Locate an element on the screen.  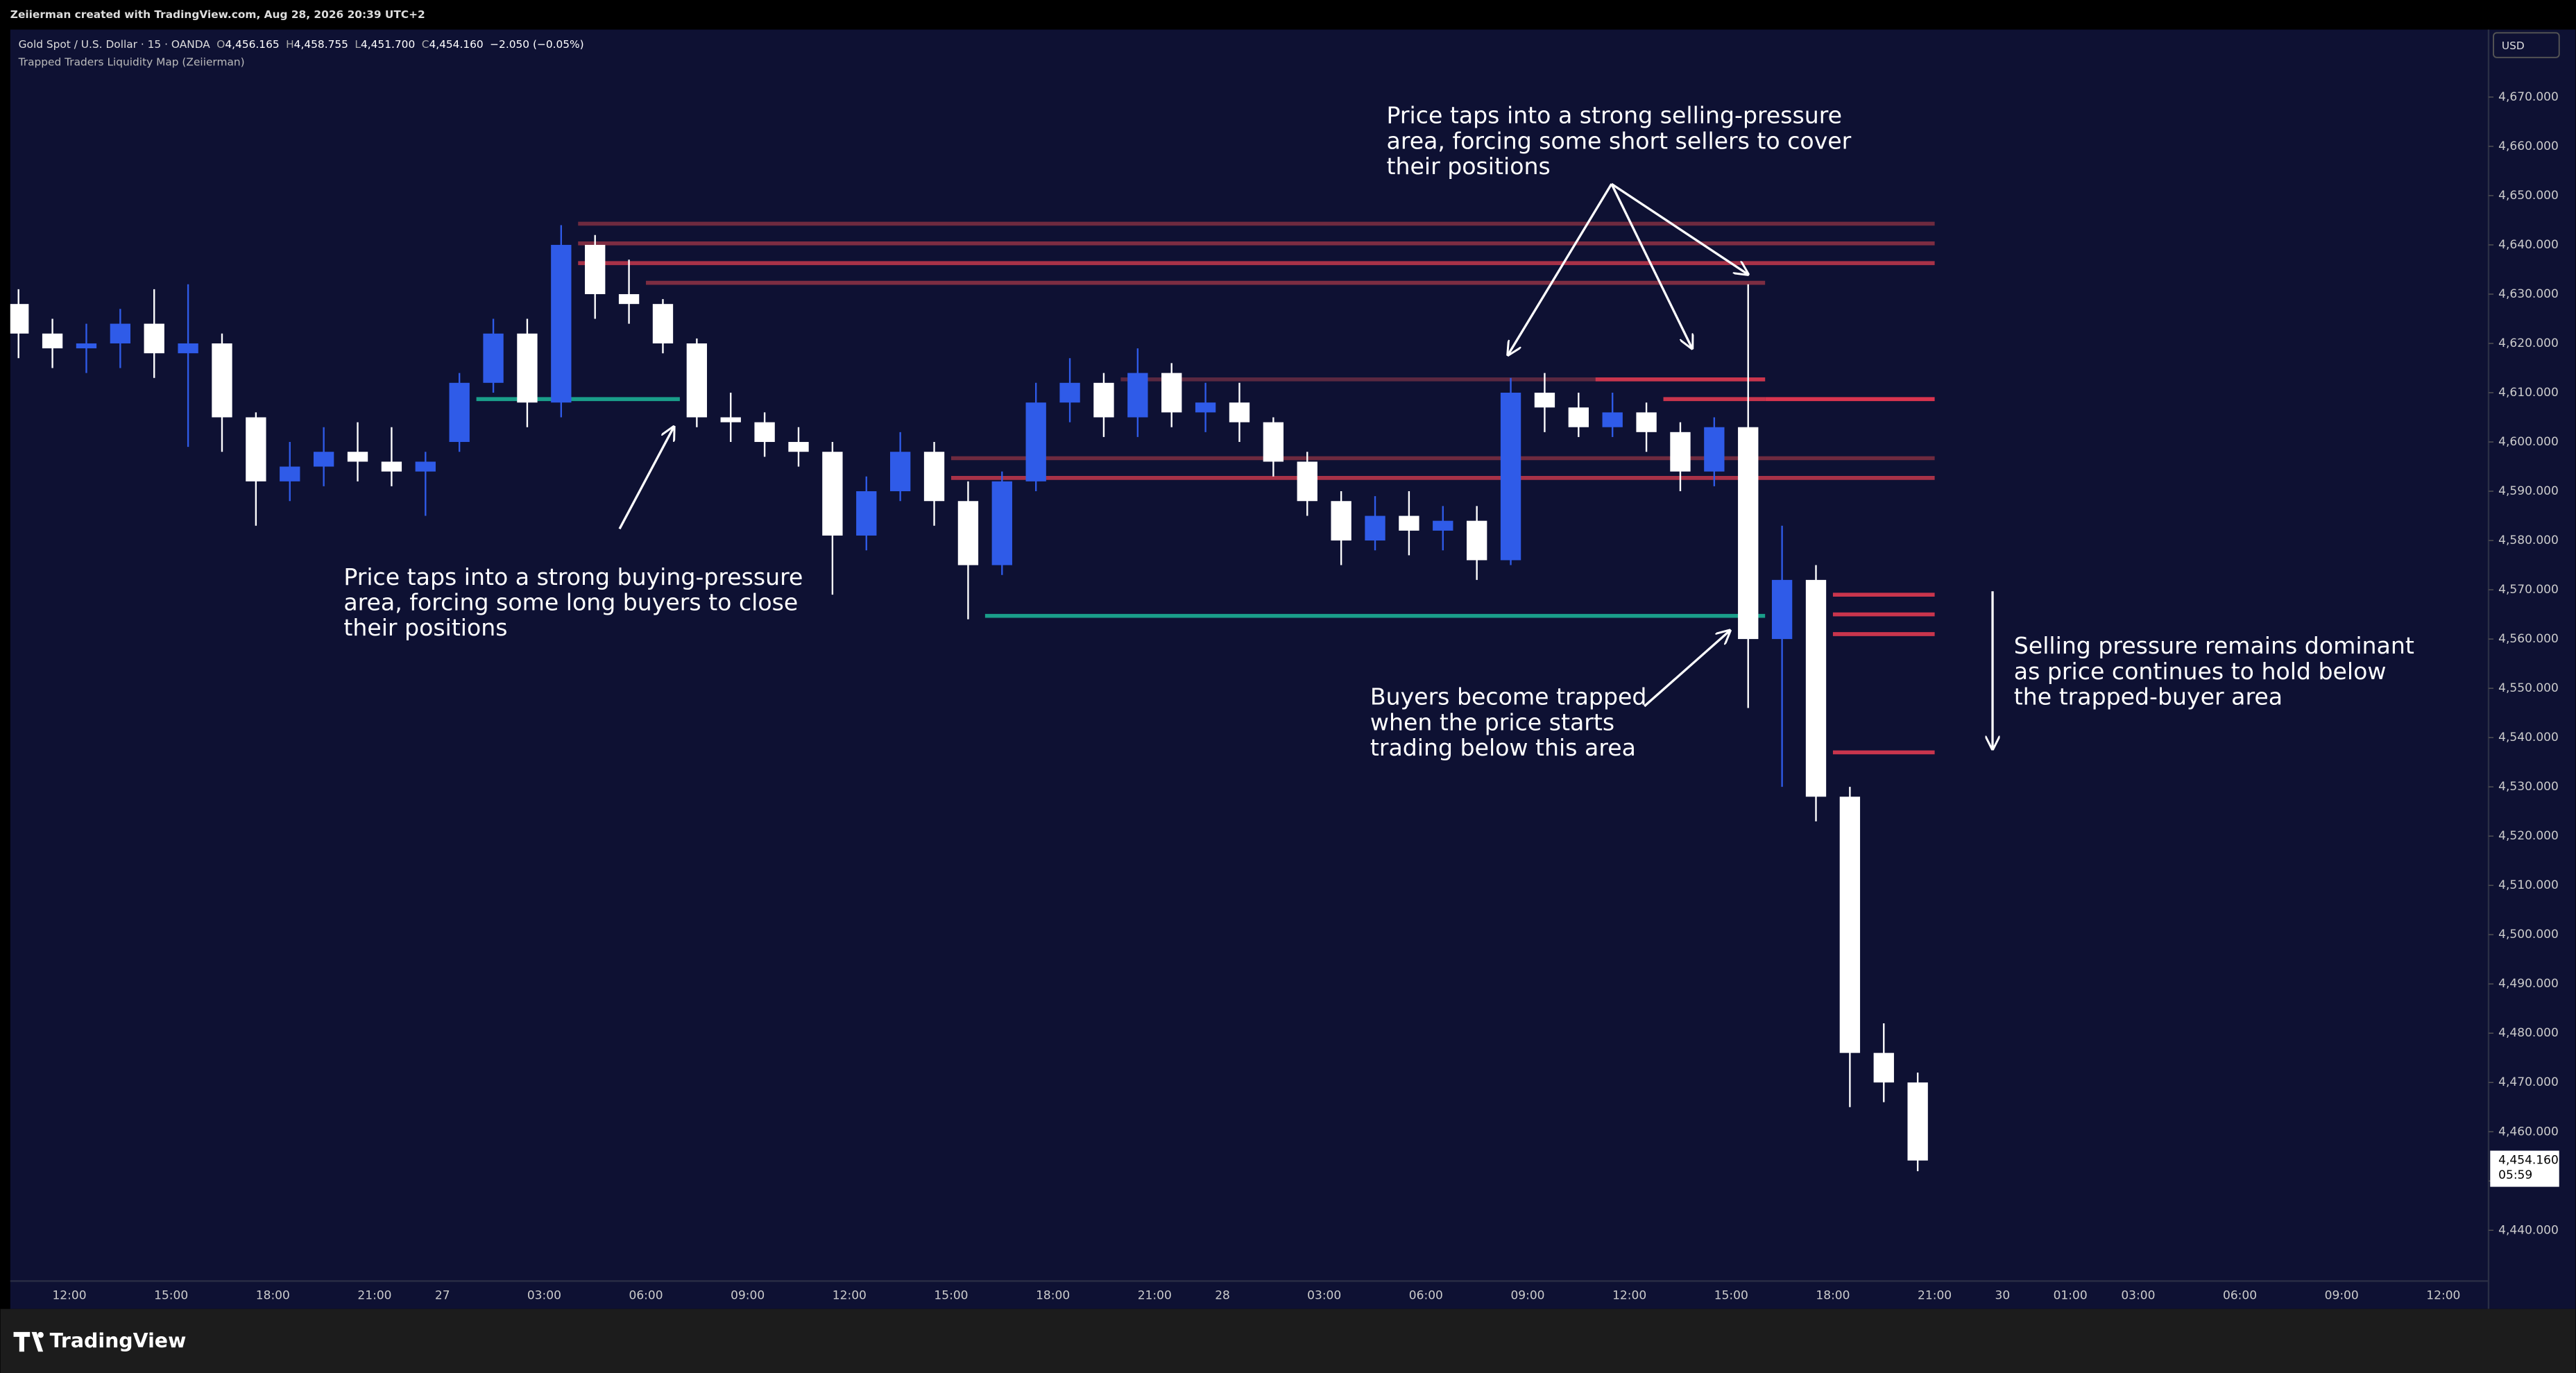
y-tick-label: 4,580.000 is located at coordinates (2528, 540).